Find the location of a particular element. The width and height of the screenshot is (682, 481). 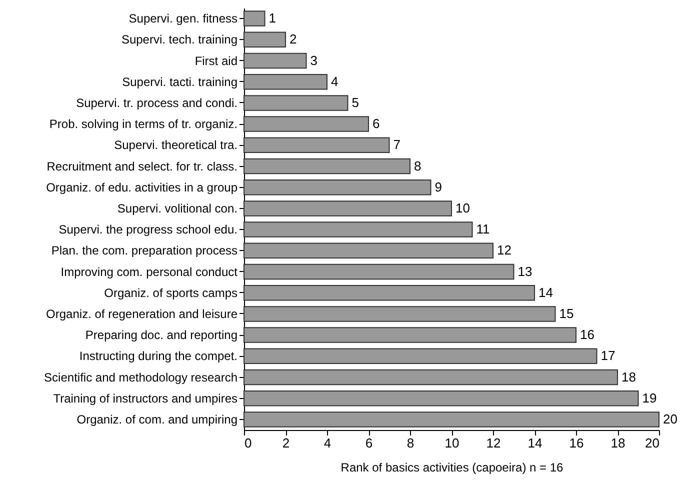

y-tick-label: Organiz. of sports camps is located at coordinates (171, 293).